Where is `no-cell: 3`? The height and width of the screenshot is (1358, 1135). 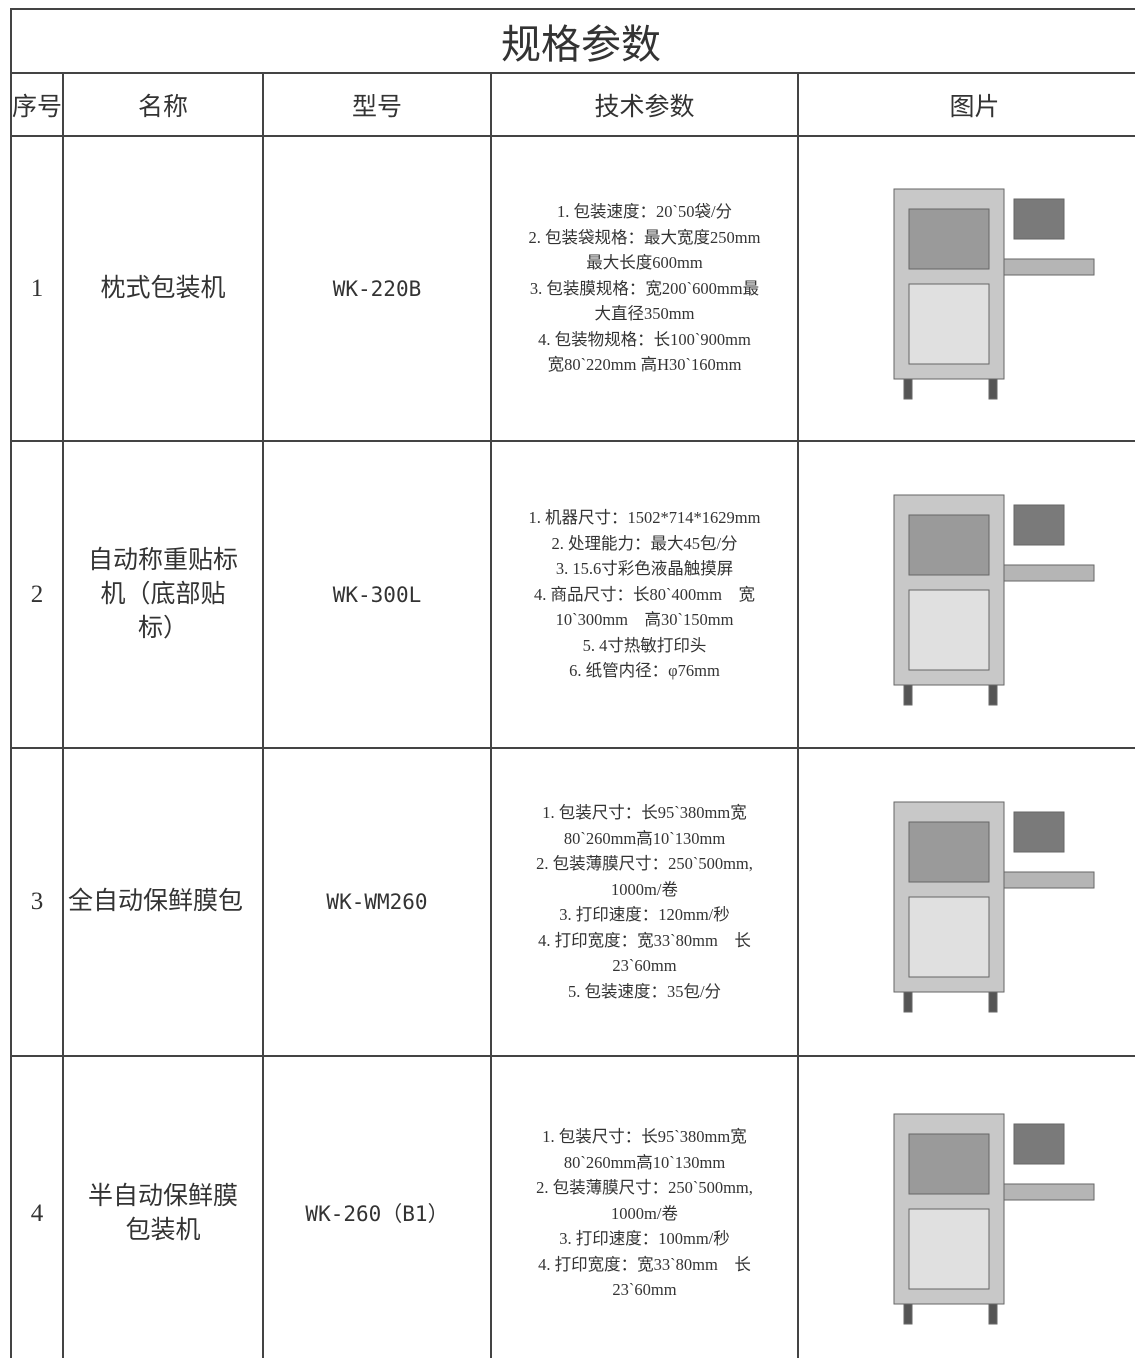
no-cell: 3 is located at coordinates (36, 901).